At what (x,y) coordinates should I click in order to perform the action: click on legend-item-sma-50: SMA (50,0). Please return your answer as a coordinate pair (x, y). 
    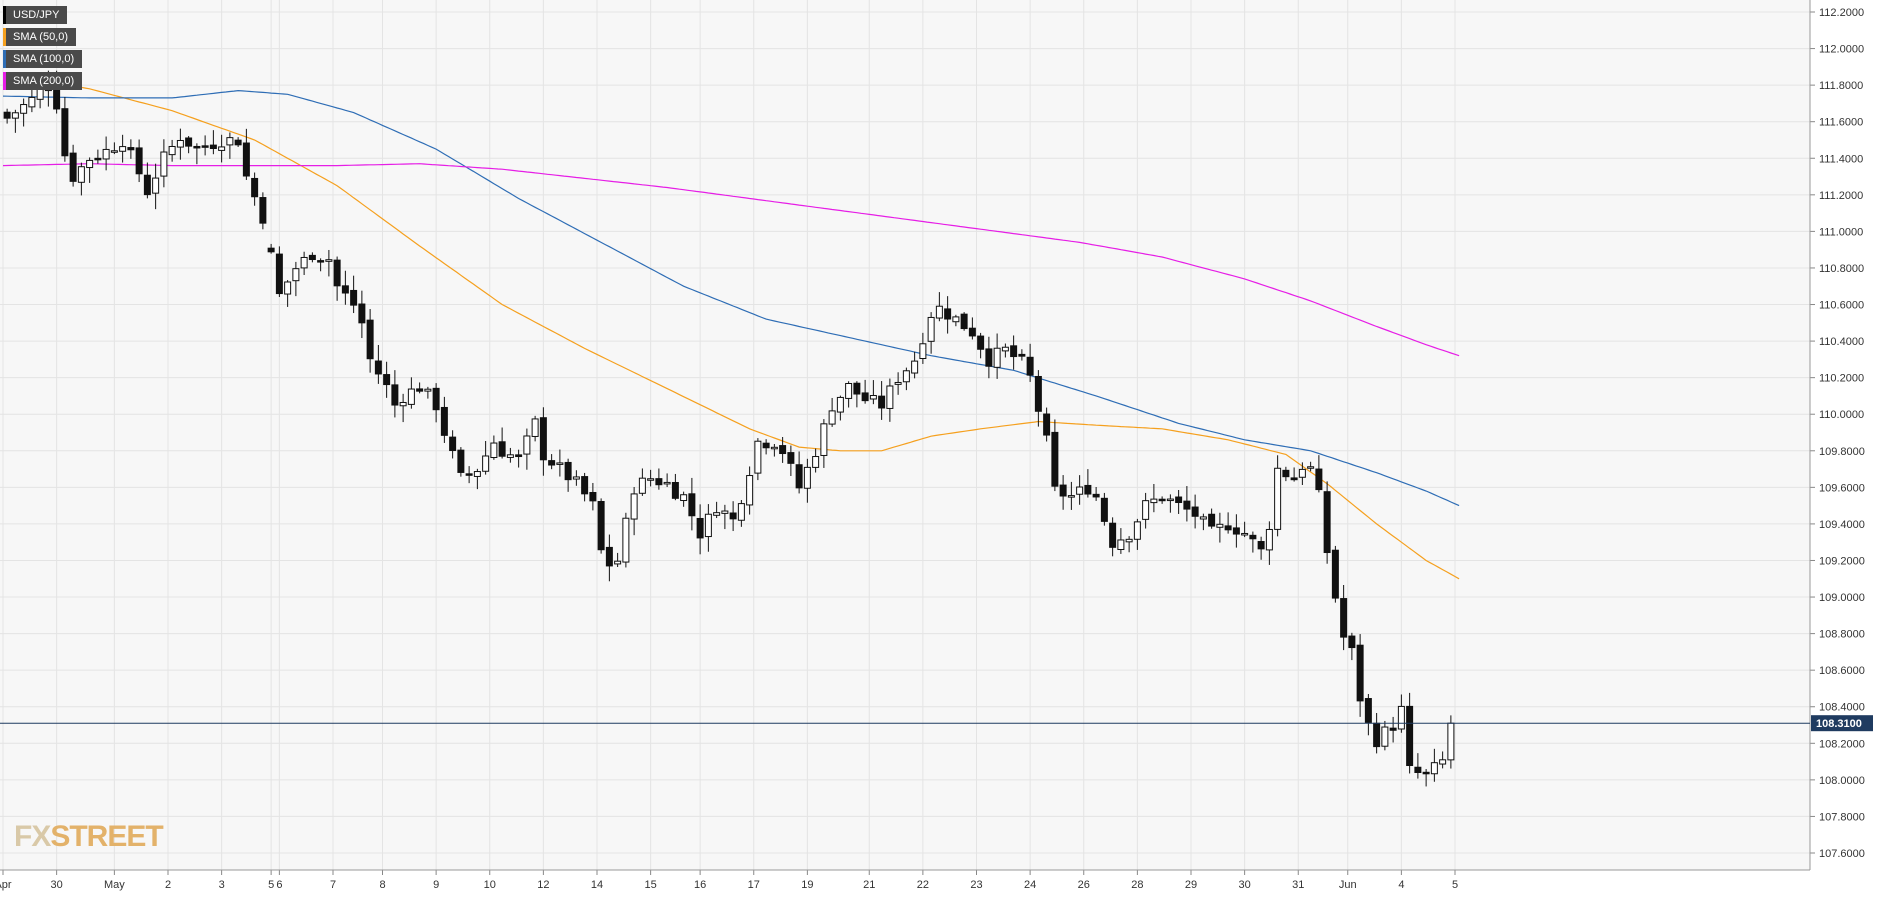
    Looking at the image, I should click on (40, 37).